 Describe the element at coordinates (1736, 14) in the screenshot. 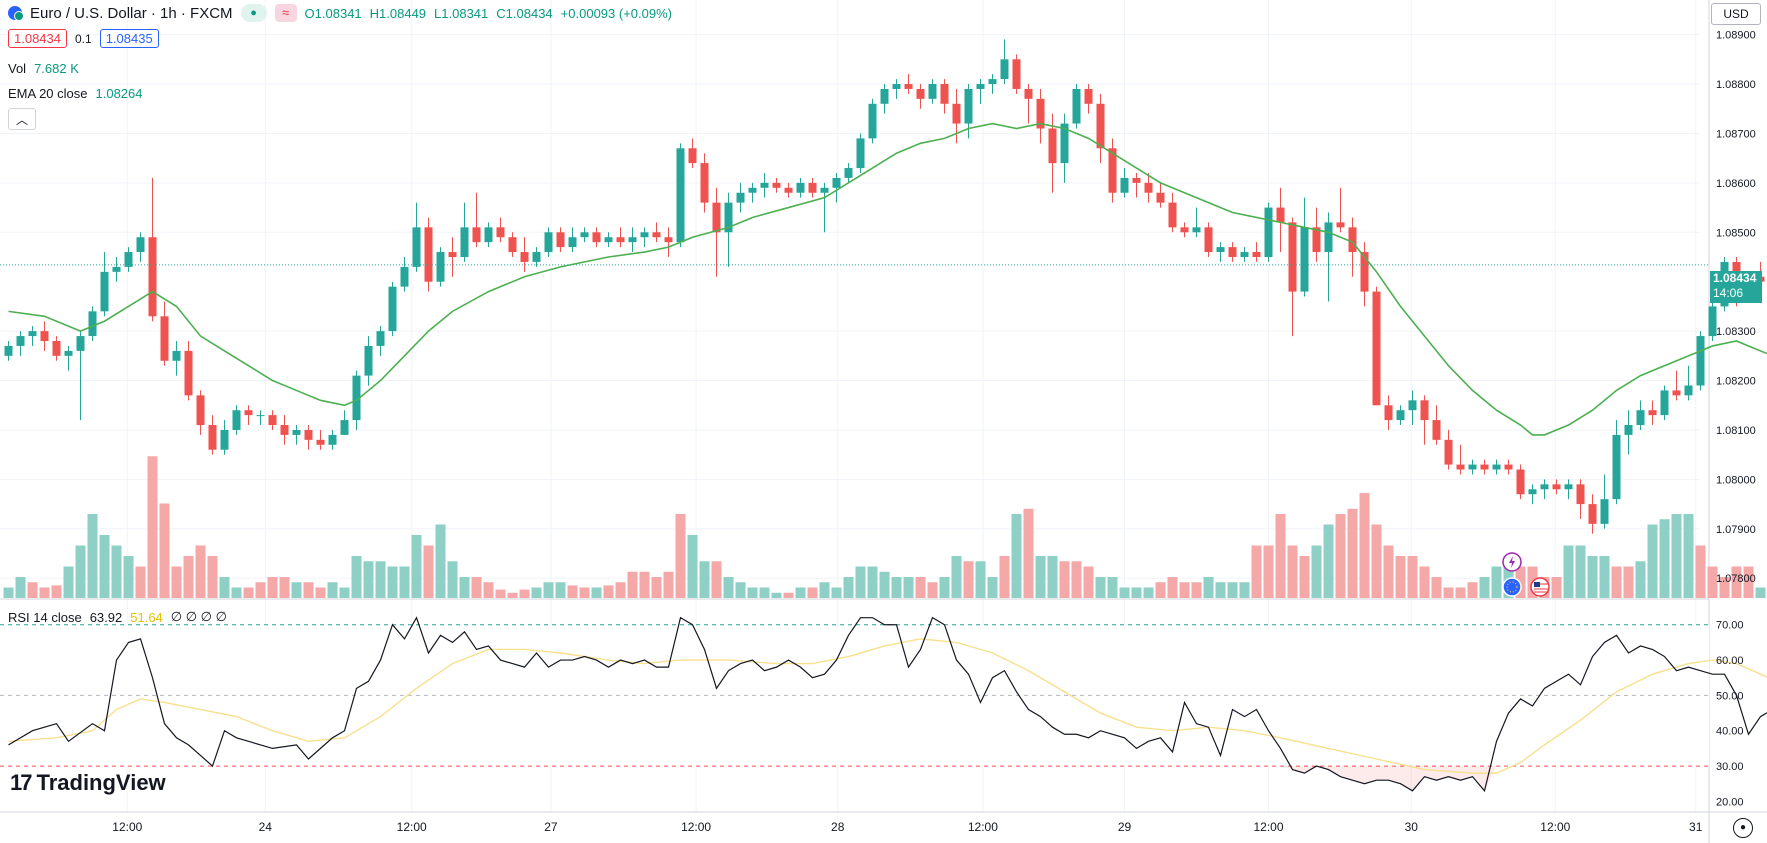

I see `currency-button: USD` at that location.